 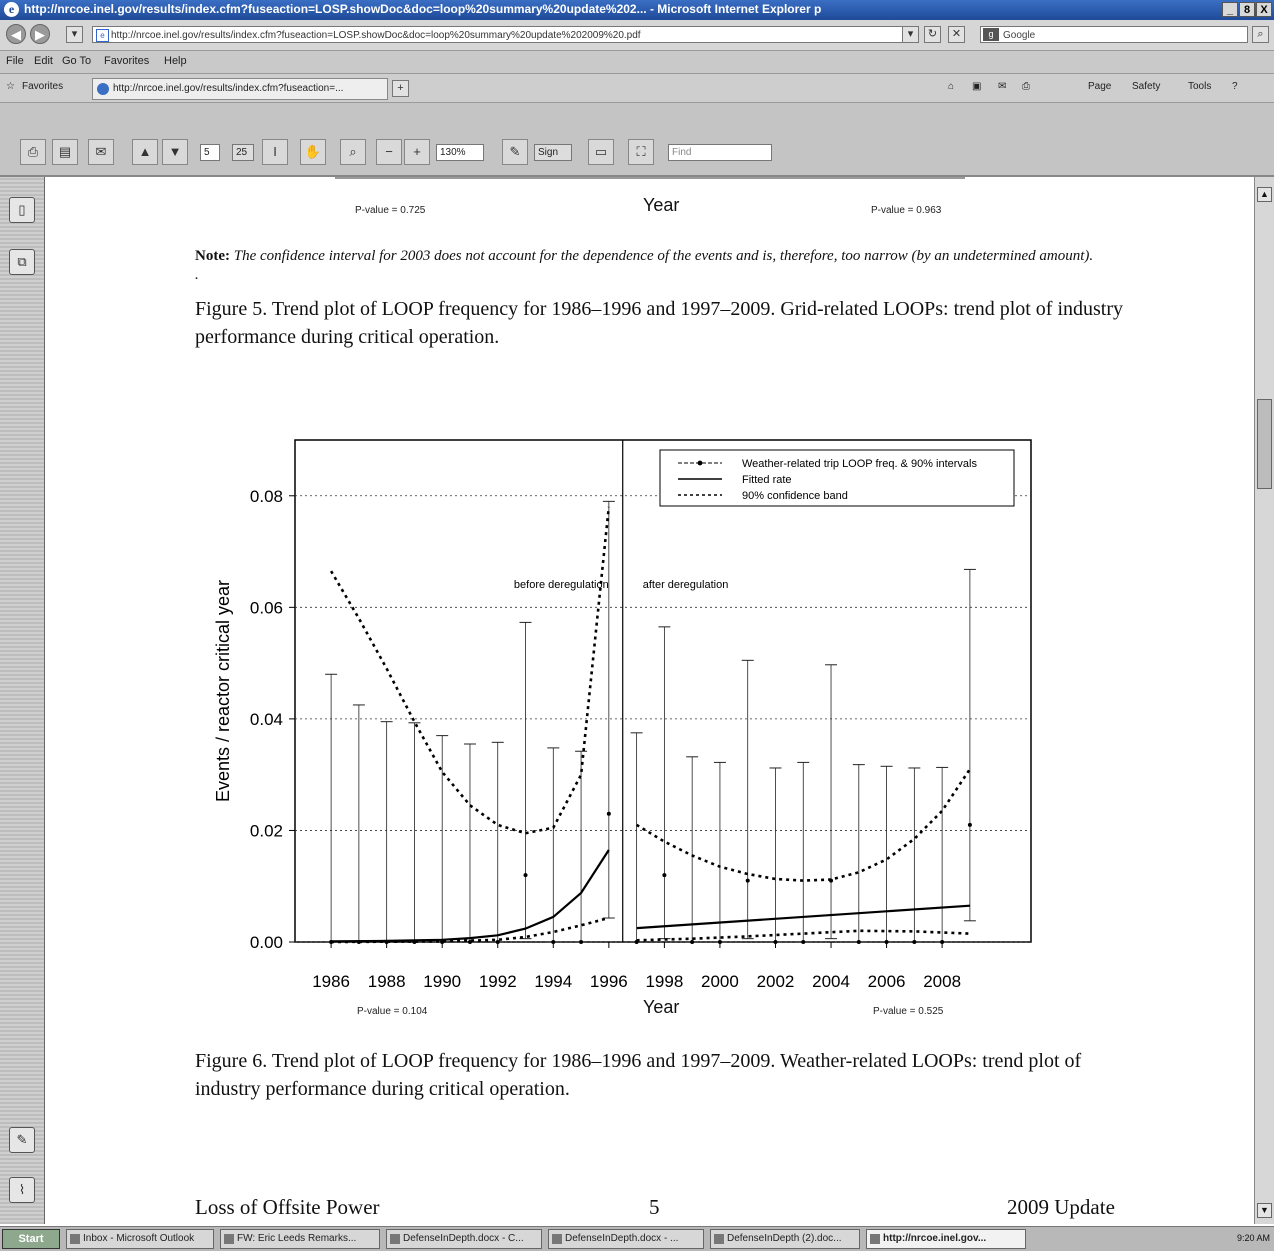 What do you see at coordinates (266, 607) in the screenshot?
I see `y-tick-label: 0.06` at bounding box center [266, 607].